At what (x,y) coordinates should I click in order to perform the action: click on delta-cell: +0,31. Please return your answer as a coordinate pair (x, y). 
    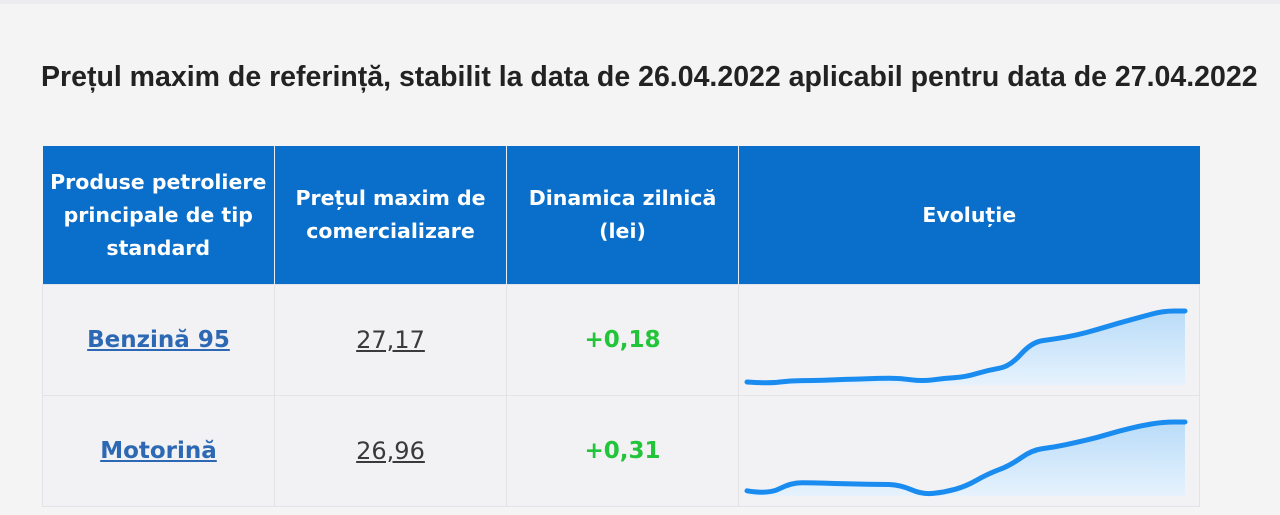
    Looking at the image, I should click on (622, 451).